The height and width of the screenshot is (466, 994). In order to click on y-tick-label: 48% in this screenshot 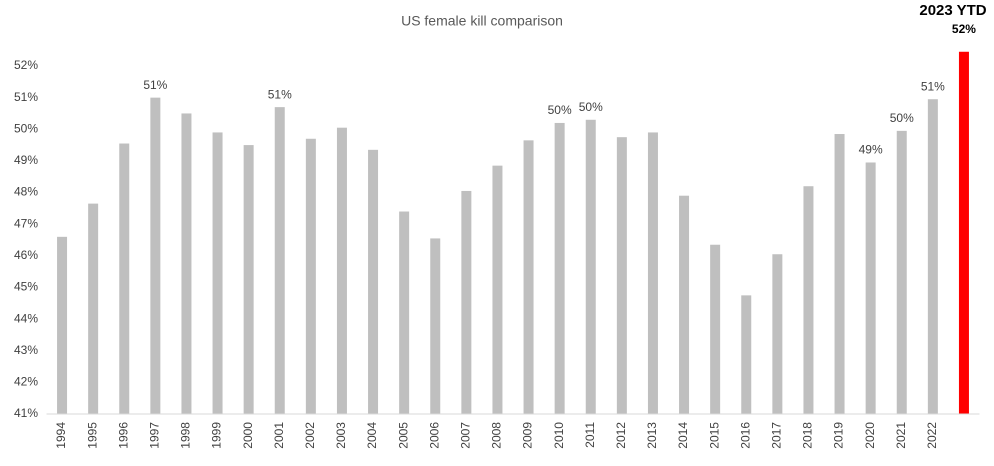, I will do `click(26, 192)`.